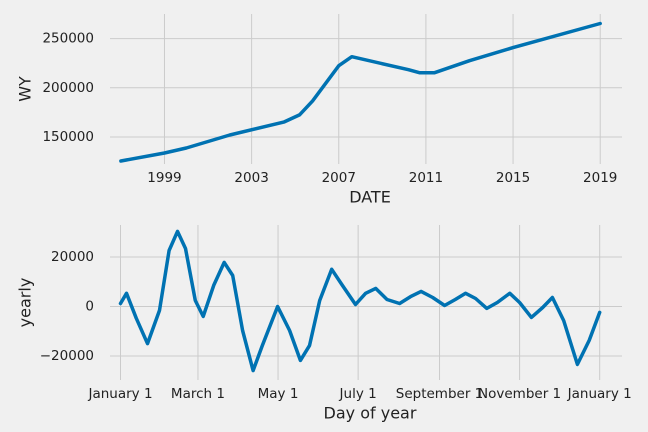 This screenshot has height=432, width=648. Describe the element at coordinates (278, 394) in the screenshot. I see `x-tick-label: May 1` at that location.